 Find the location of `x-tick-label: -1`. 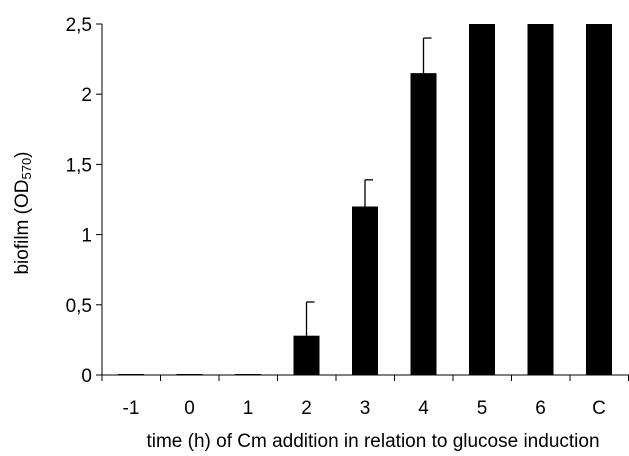

x-tick-label: -1 is located at coordinates (131, 408).